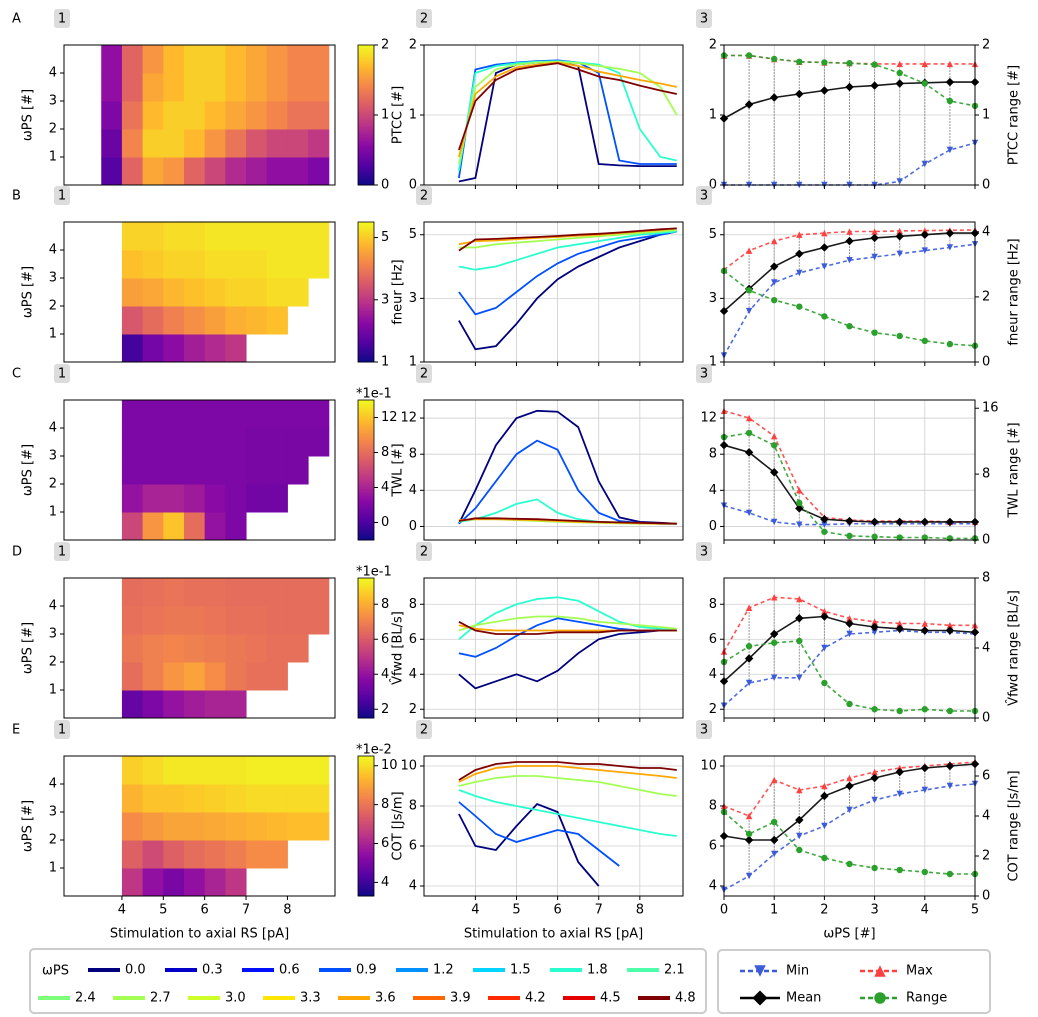  What do you see at coordinates (708, 766) in the screenshot?
I see `y-tick-label: 10` at bounding box center [708, 766].